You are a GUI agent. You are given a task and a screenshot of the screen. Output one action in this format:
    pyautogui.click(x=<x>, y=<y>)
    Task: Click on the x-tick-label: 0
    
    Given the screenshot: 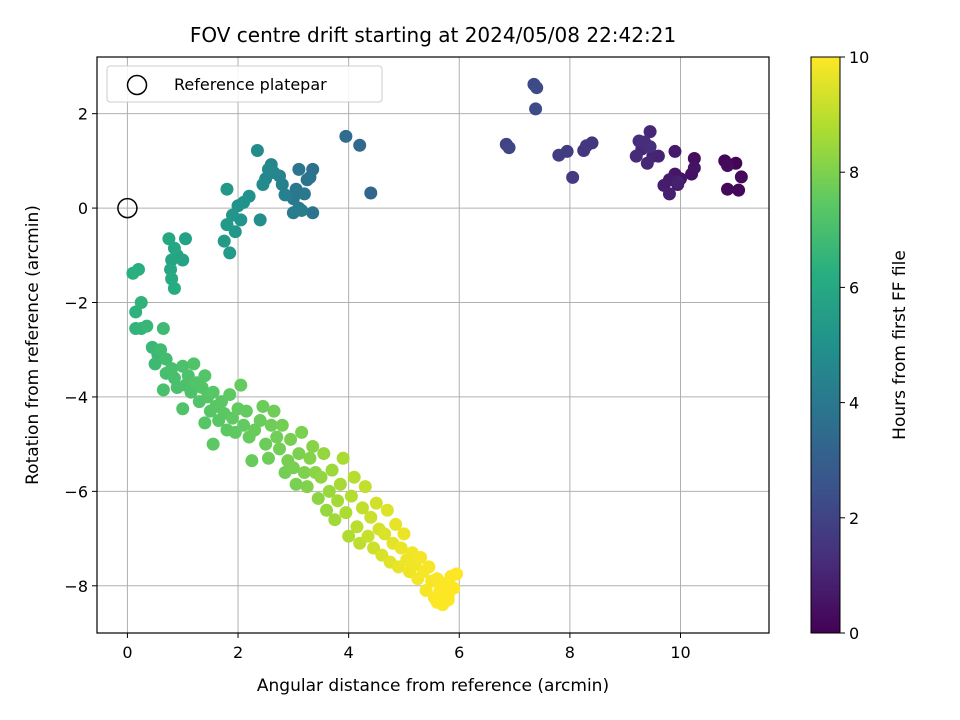 What is the action you would take?
    pyautogui.click(x=127, y=652)
    